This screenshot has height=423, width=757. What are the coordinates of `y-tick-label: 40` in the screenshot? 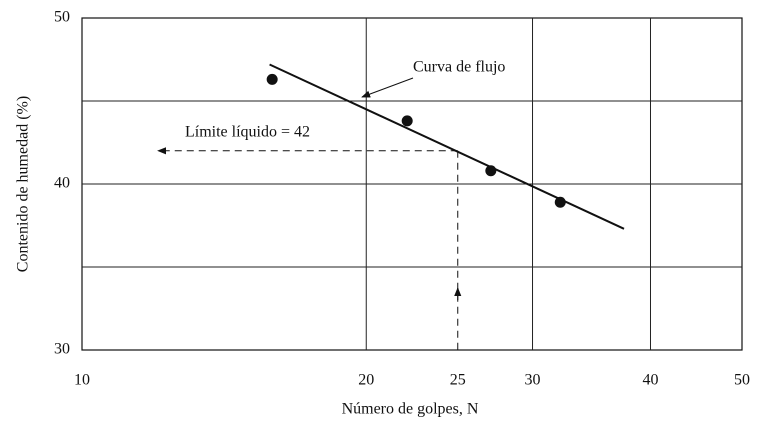 It's located at (62, 183).